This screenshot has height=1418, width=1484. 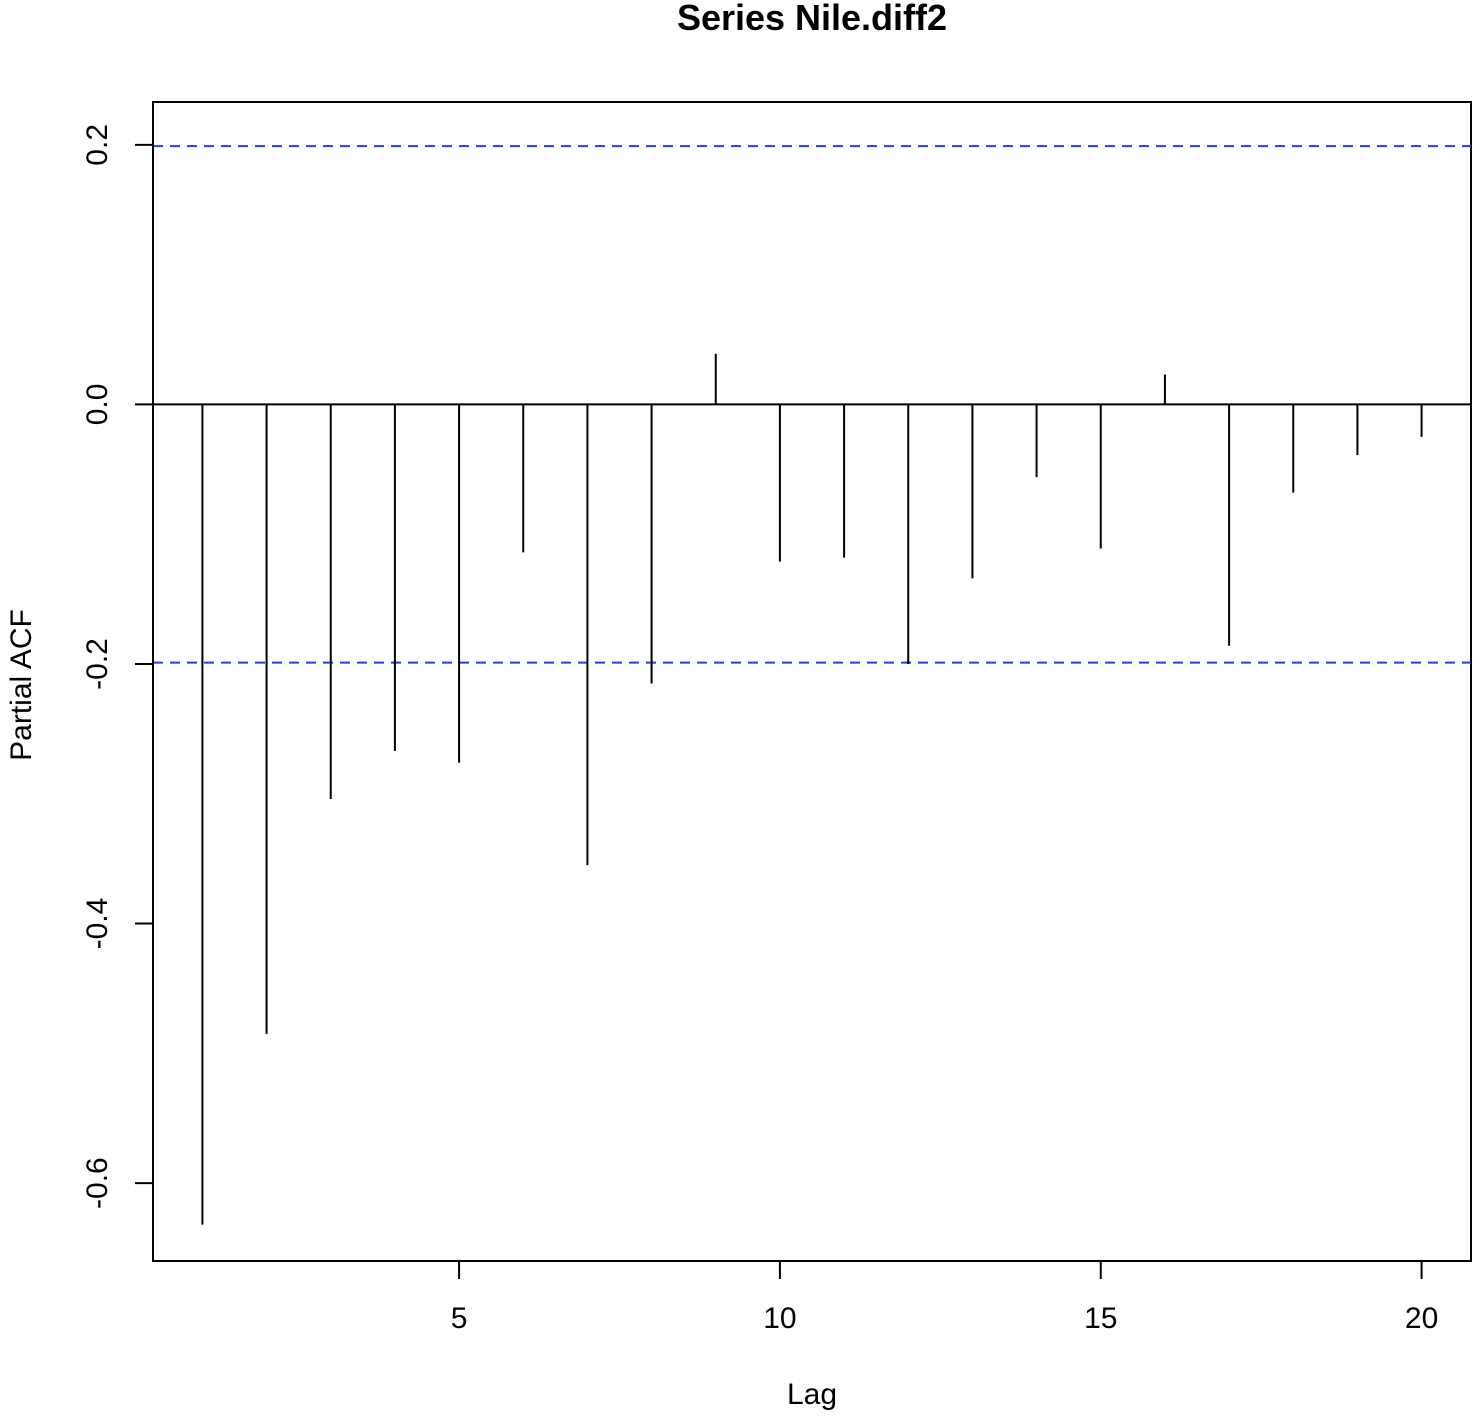 I want to click on y-tick-label: 0.2, so click(x=97, y=145).